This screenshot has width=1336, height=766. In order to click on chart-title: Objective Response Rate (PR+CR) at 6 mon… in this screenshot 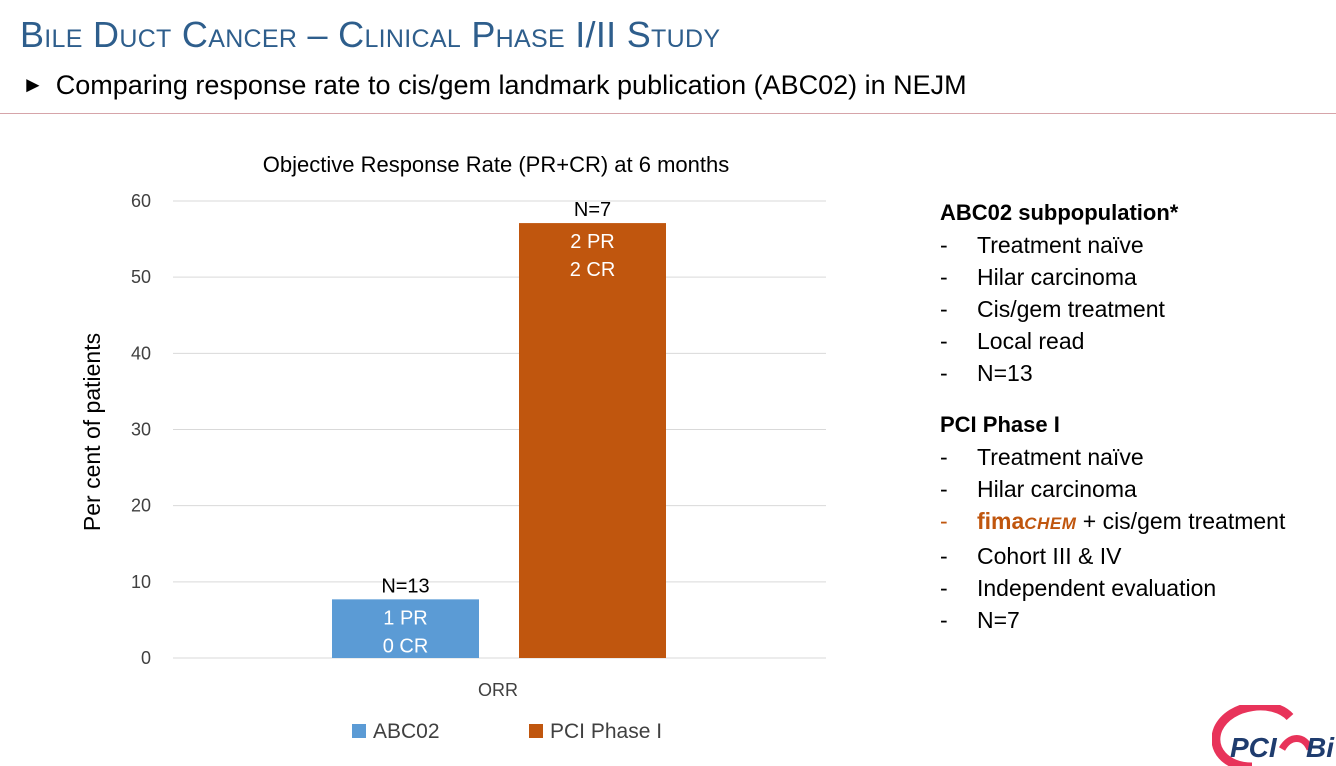, I will do `click(496, 164)`.